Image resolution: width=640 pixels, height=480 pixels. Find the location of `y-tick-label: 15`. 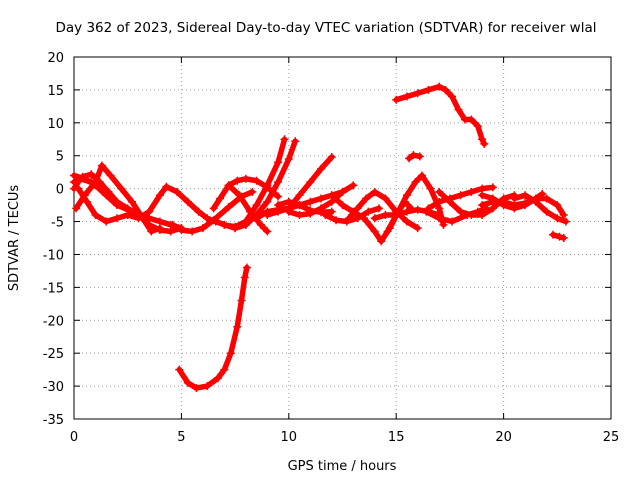

y-tick-label: 15 is located at coordinates (55, 91).